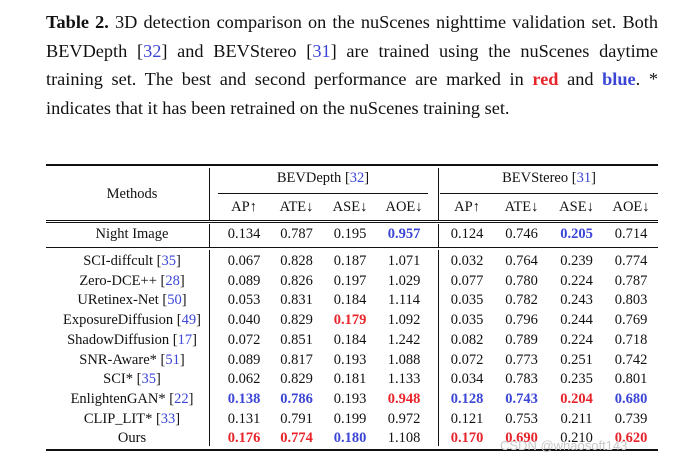 This screenshot has height=462, width=675. What do you see at coordinates (244, 418) in the screenshot?
I see `metric-cell: 0.131` at bounding box center [244, 418].